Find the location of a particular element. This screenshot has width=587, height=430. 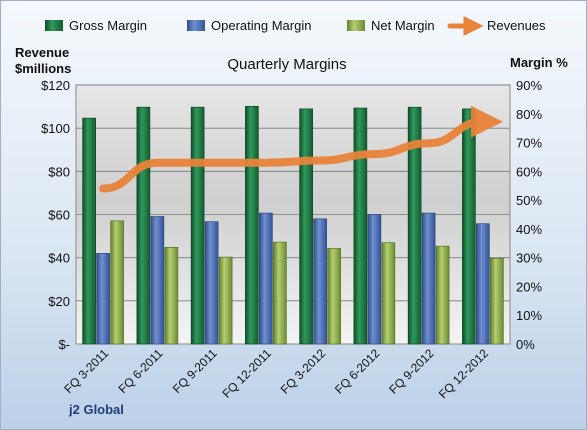

right-axis-tick-label: 20% is located at coordinates (529, 286).